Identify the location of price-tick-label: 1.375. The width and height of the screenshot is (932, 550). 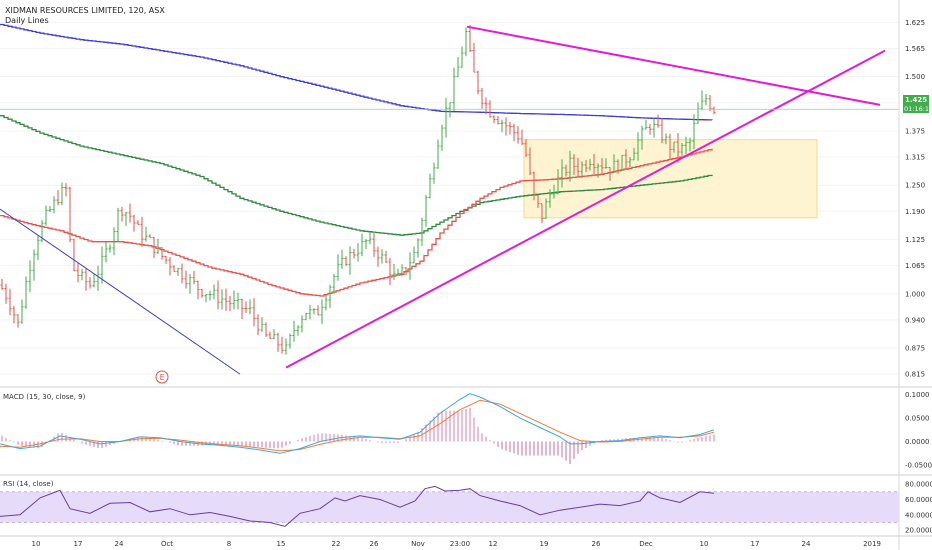
(915, 131).